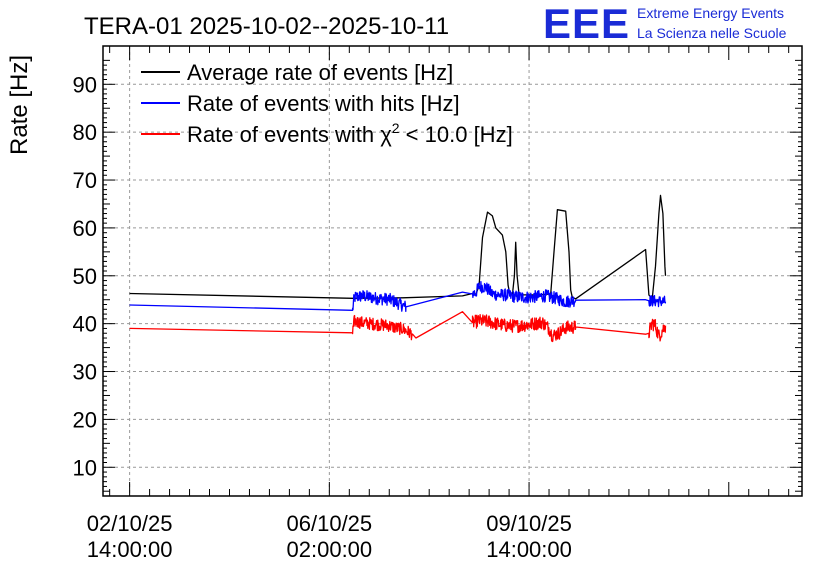 Image resolution: width=836 pixels, height=572 pixels. I want to click on y-tick-label: 20, so click(85, 419).